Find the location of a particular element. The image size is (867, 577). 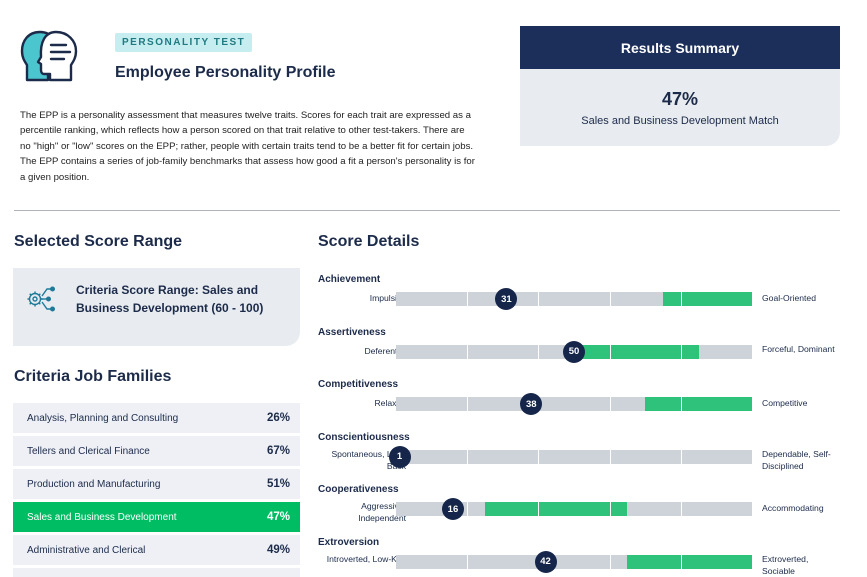

job-family-label: Tellers and Clerical Finance is located at coordinates (88, 451).